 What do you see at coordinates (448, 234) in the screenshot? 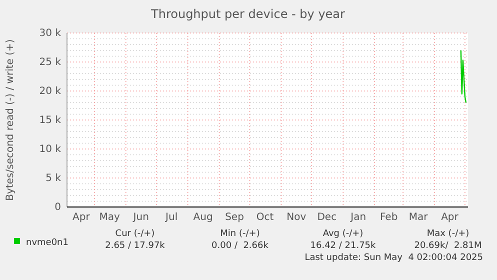
I see `text: Max (-/+)` at bounding box center [448, 234].